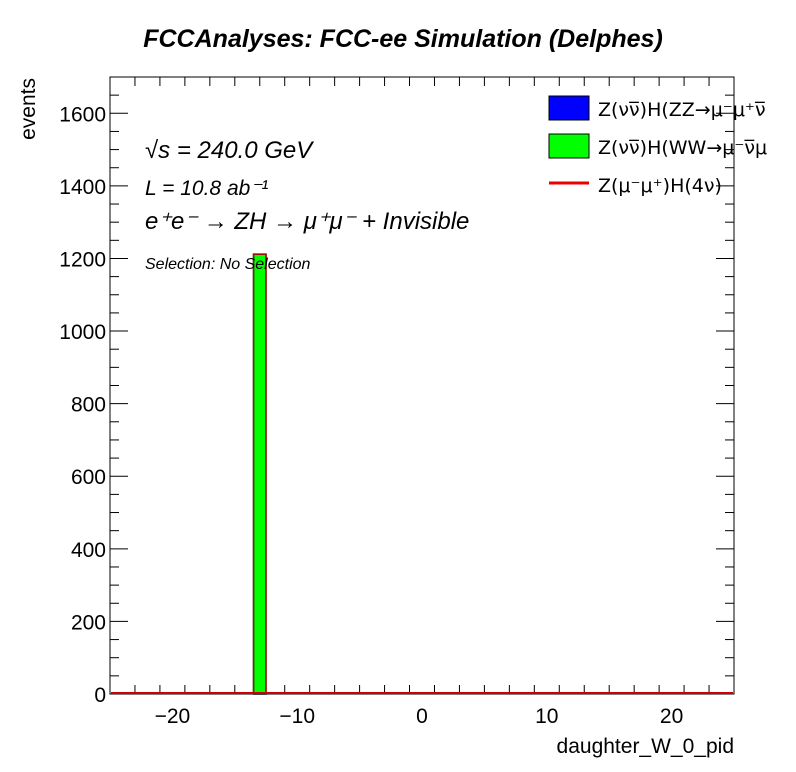  I want to click on y-tick-label: 600, so click(88, 477).